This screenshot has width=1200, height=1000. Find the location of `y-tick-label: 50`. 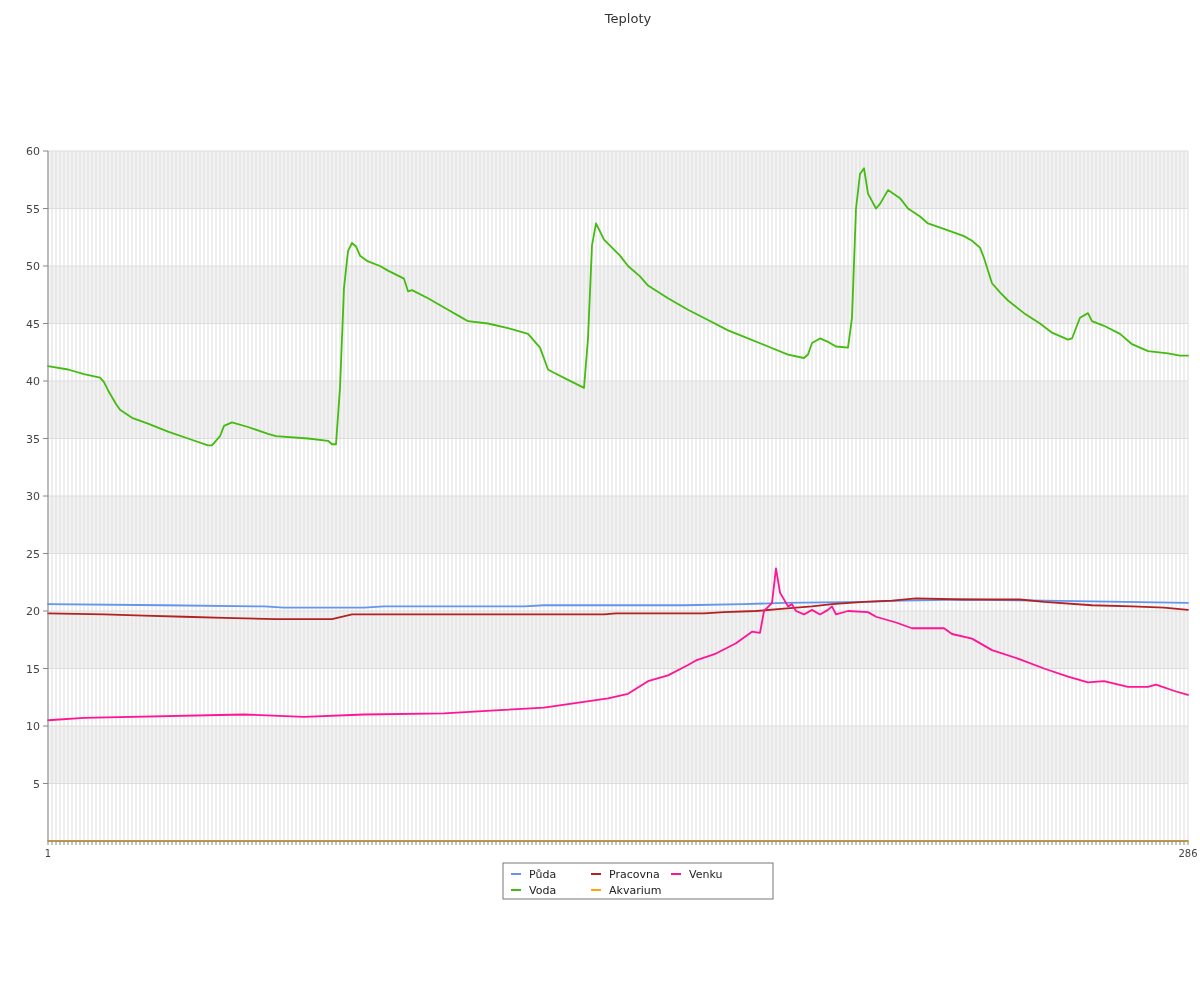

y-tick-label: 50 is located at coordinates (33, 266).